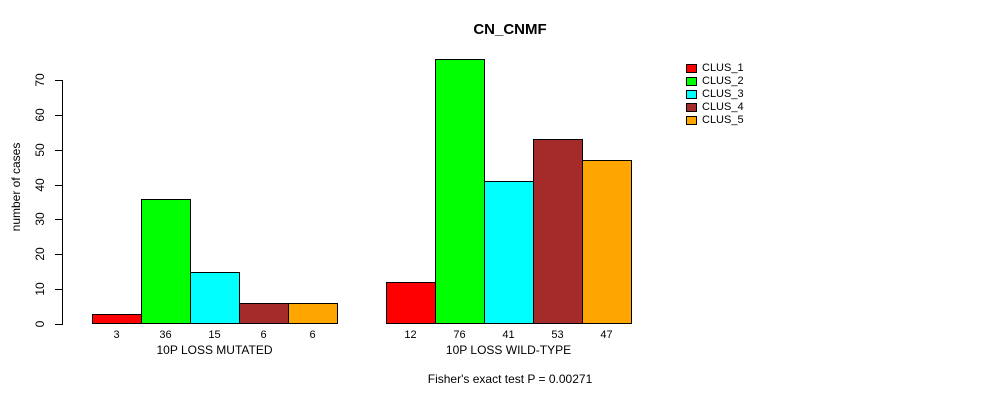  I want to click on y-axis-tick-label: 10, so click(40, 289).